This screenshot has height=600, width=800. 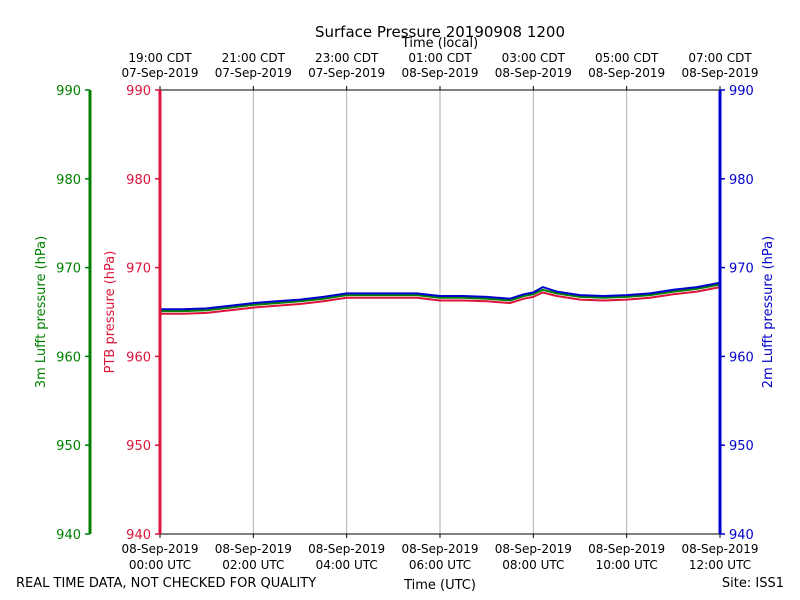 What do you see at coordinates (160, 565) in the screenshot?
I see `bottom-tick-label: 00:00 UTC` at bounding box center [160, 565].